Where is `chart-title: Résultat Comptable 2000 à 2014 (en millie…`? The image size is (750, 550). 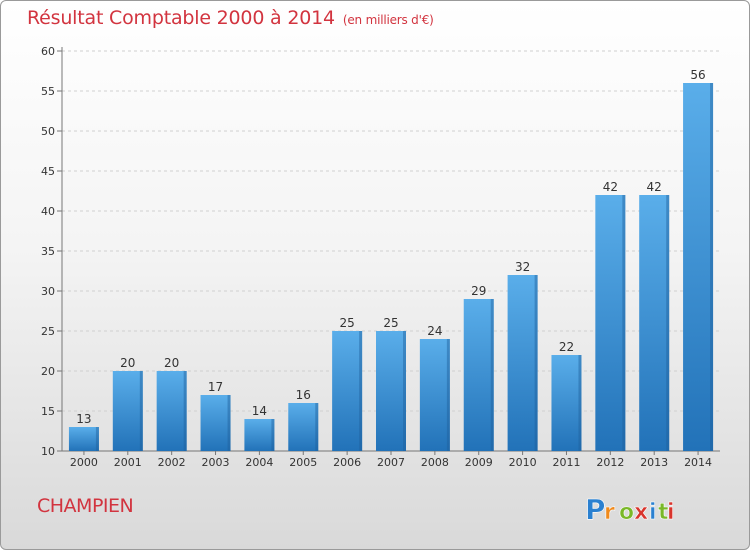
chart-title: Résultat Comptable 2000 à 2014 (en millie… is located at coordinates (230, 18).